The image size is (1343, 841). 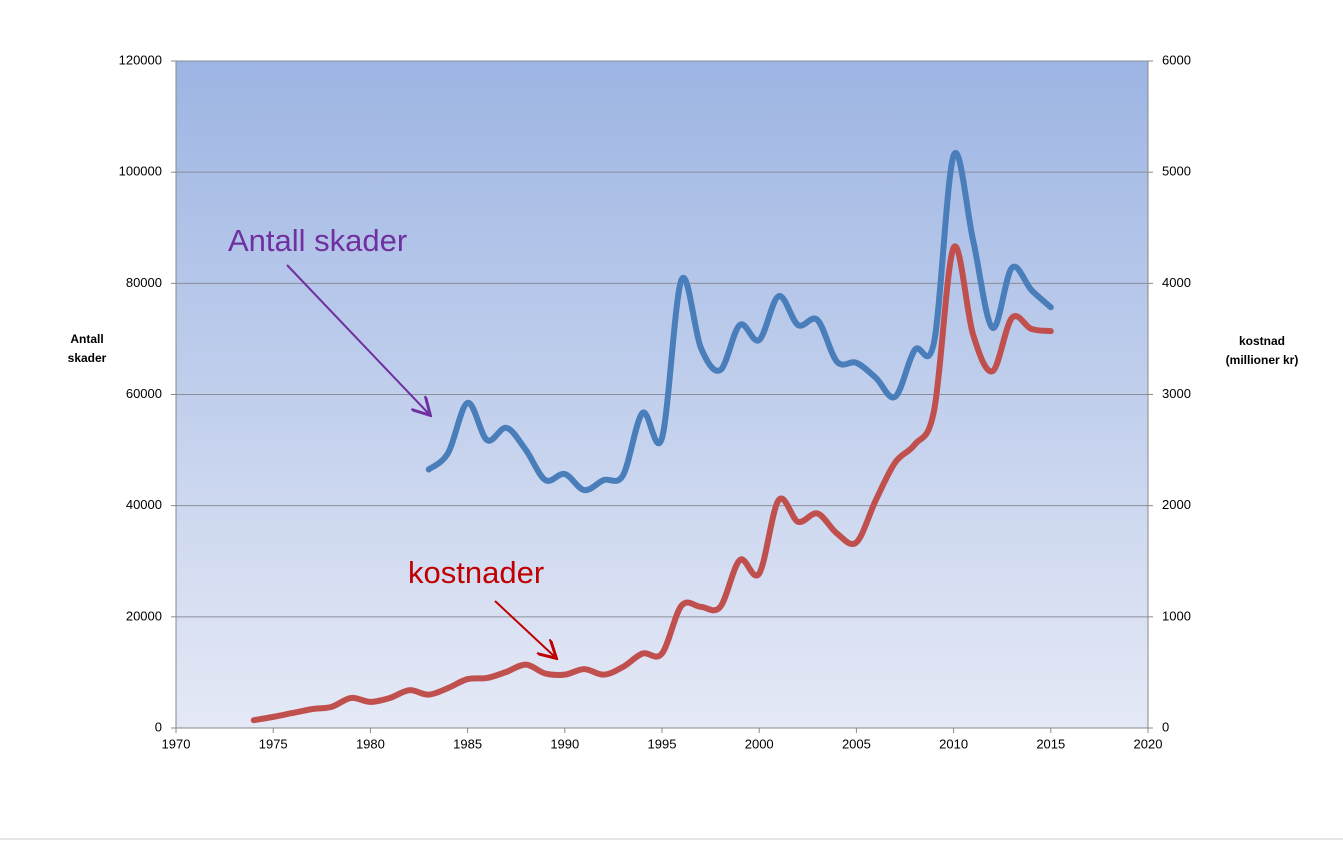 I want to click on y2-axis-label: kostnad (millioner kr), so click(x=1262, y=350).